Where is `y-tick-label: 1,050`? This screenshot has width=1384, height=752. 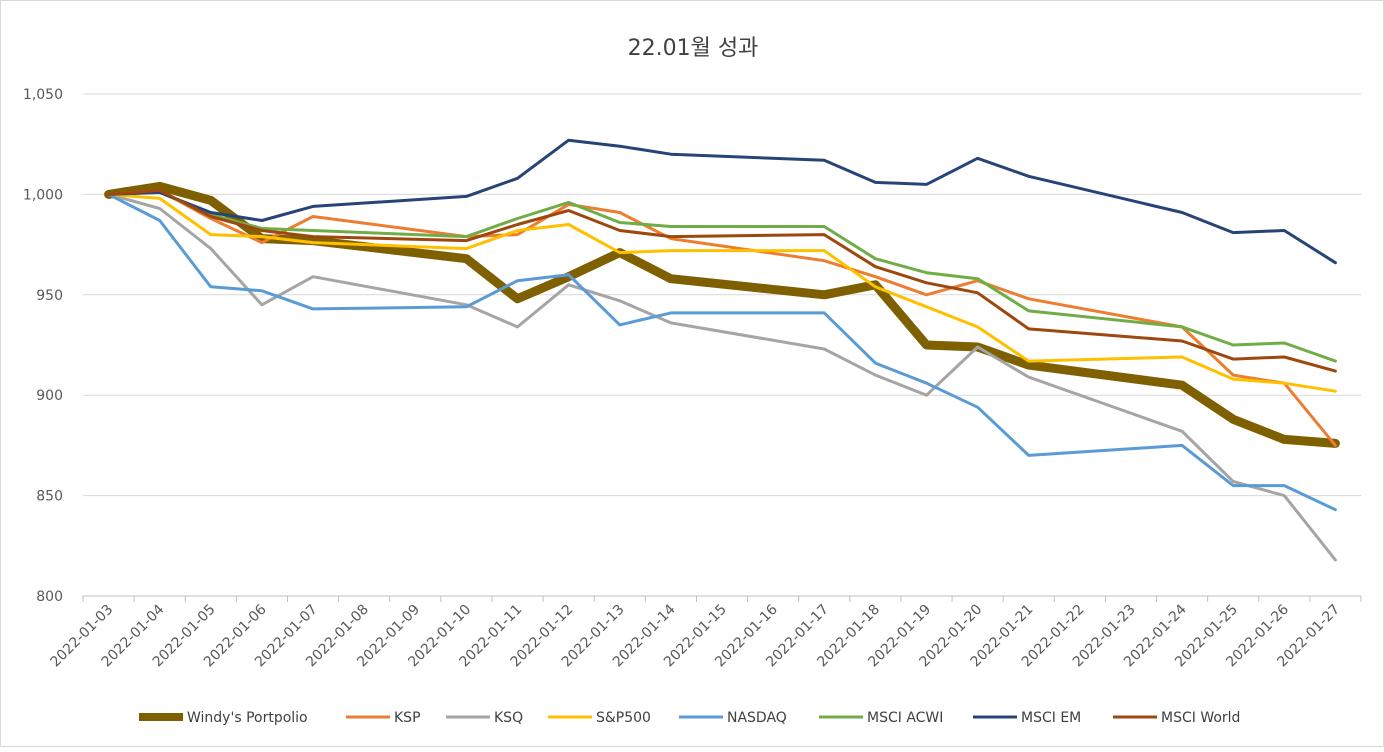 y-tick-label: 1,050 is located at coordinates (43, 95).